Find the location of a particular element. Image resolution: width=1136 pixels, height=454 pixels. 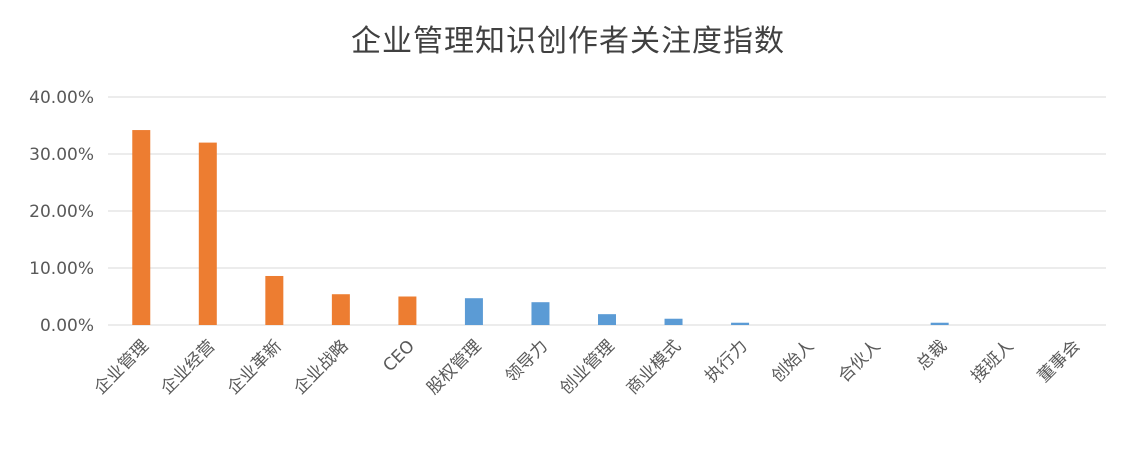

x-category-label: 合伙人 is located at coordinates (859, 361).